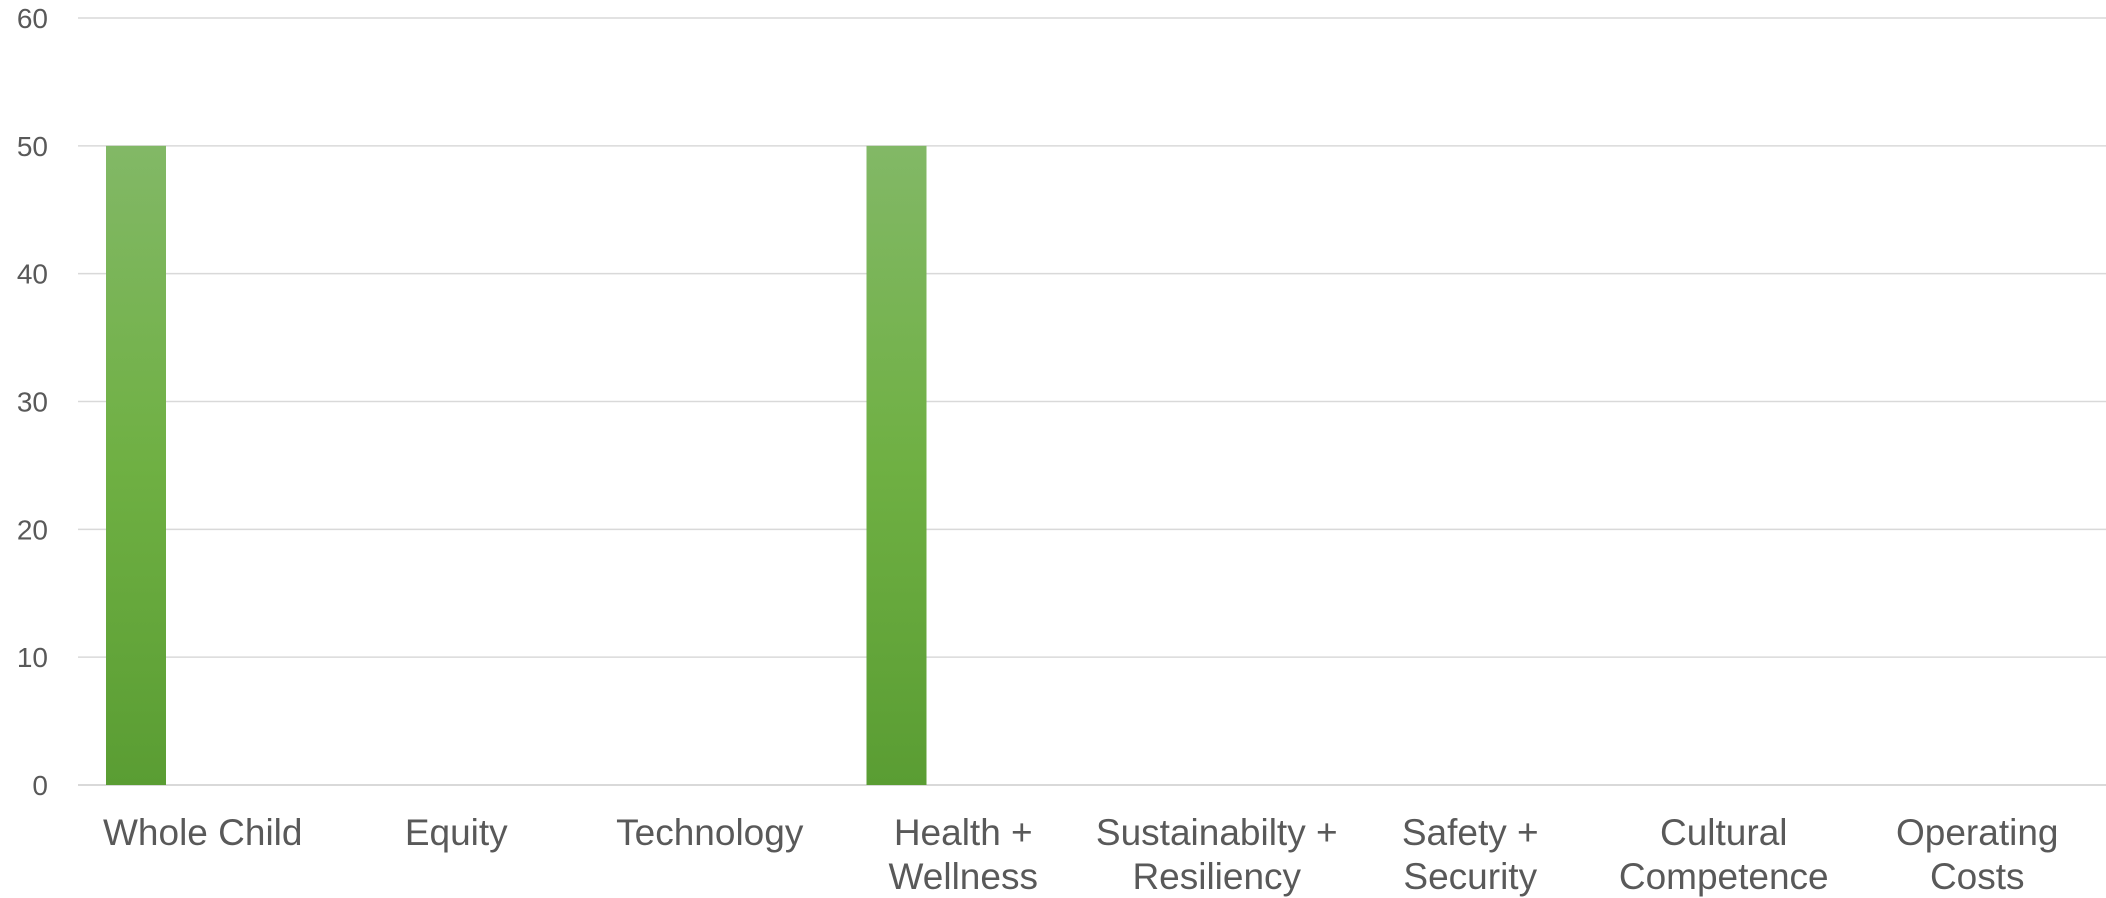 This screenshot has width=2106, height=898. I want to click on y-axis-ticks: 0 10 20 30 40 50 60, so click(32, 402).